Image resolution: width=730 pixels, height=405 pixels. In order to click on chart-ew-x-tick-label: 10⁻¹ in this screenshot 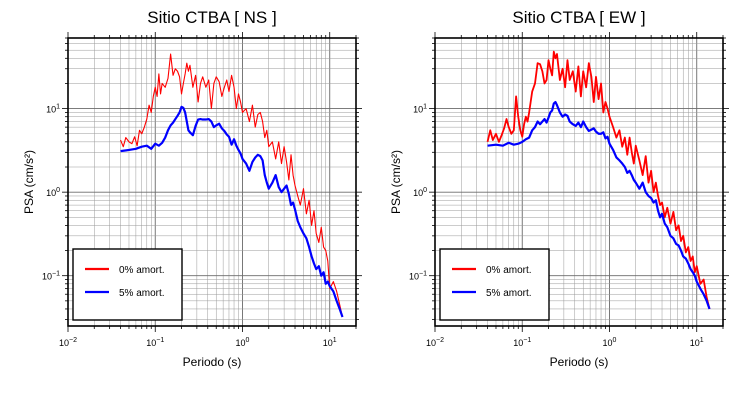, I will do `click(522, 342)`.